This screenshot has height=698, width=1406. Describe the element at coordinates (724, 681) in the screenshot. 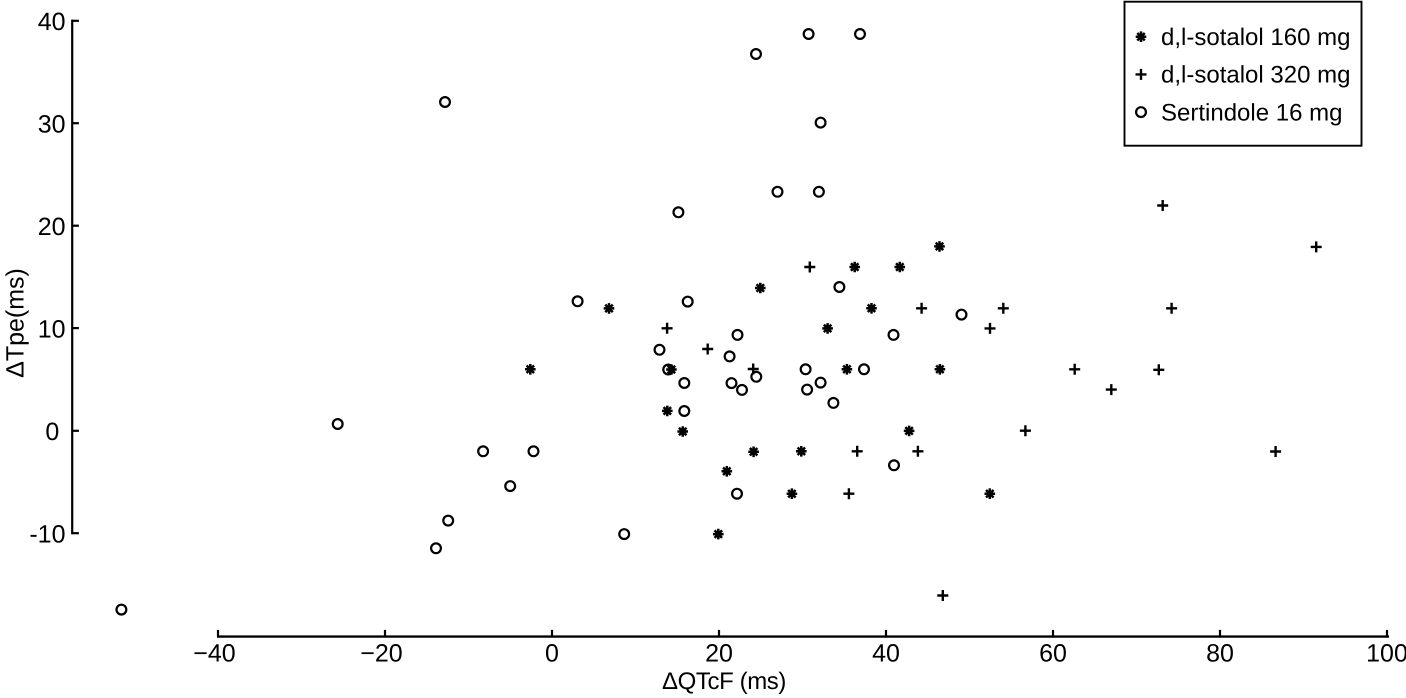

I see `svg-text: ΔQTcF (ms)` at that location.